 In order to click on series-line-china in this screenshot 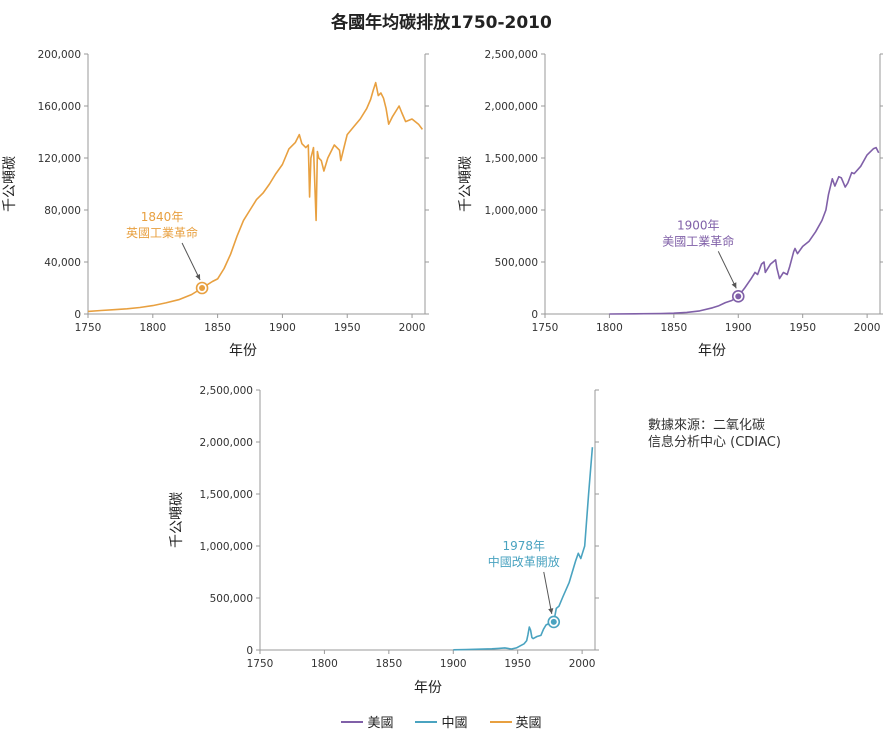, I will do `click(523, 549)`.